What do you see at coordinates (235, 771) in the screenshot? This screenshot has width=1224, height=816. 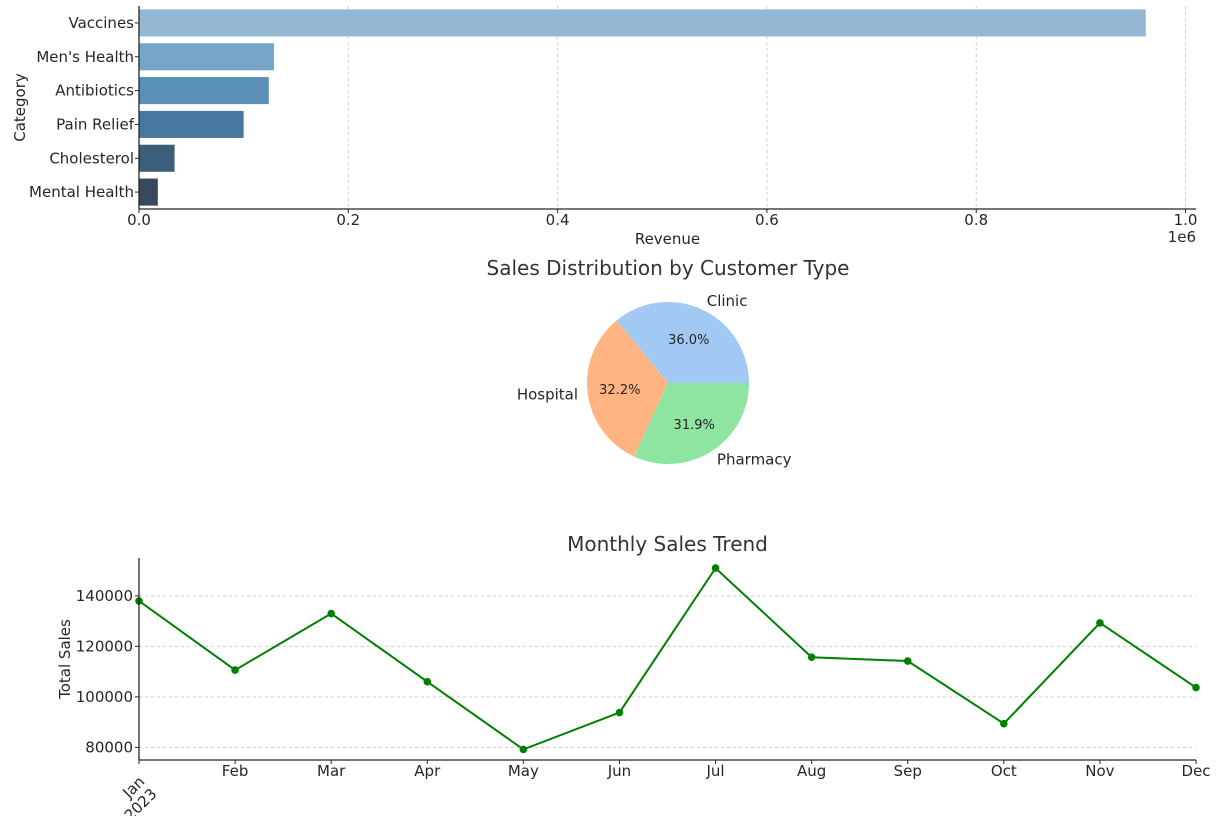 I see `x-tick-label: Feb` at bounding box center [235, 771].